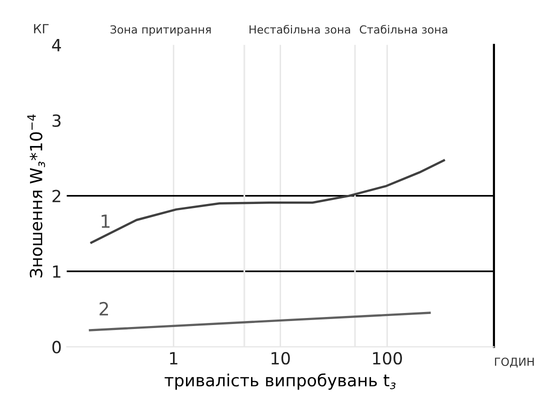  Describe the element at coordinates (160, 30) in the screenshot. I see `text: Зона притирання` at that location.